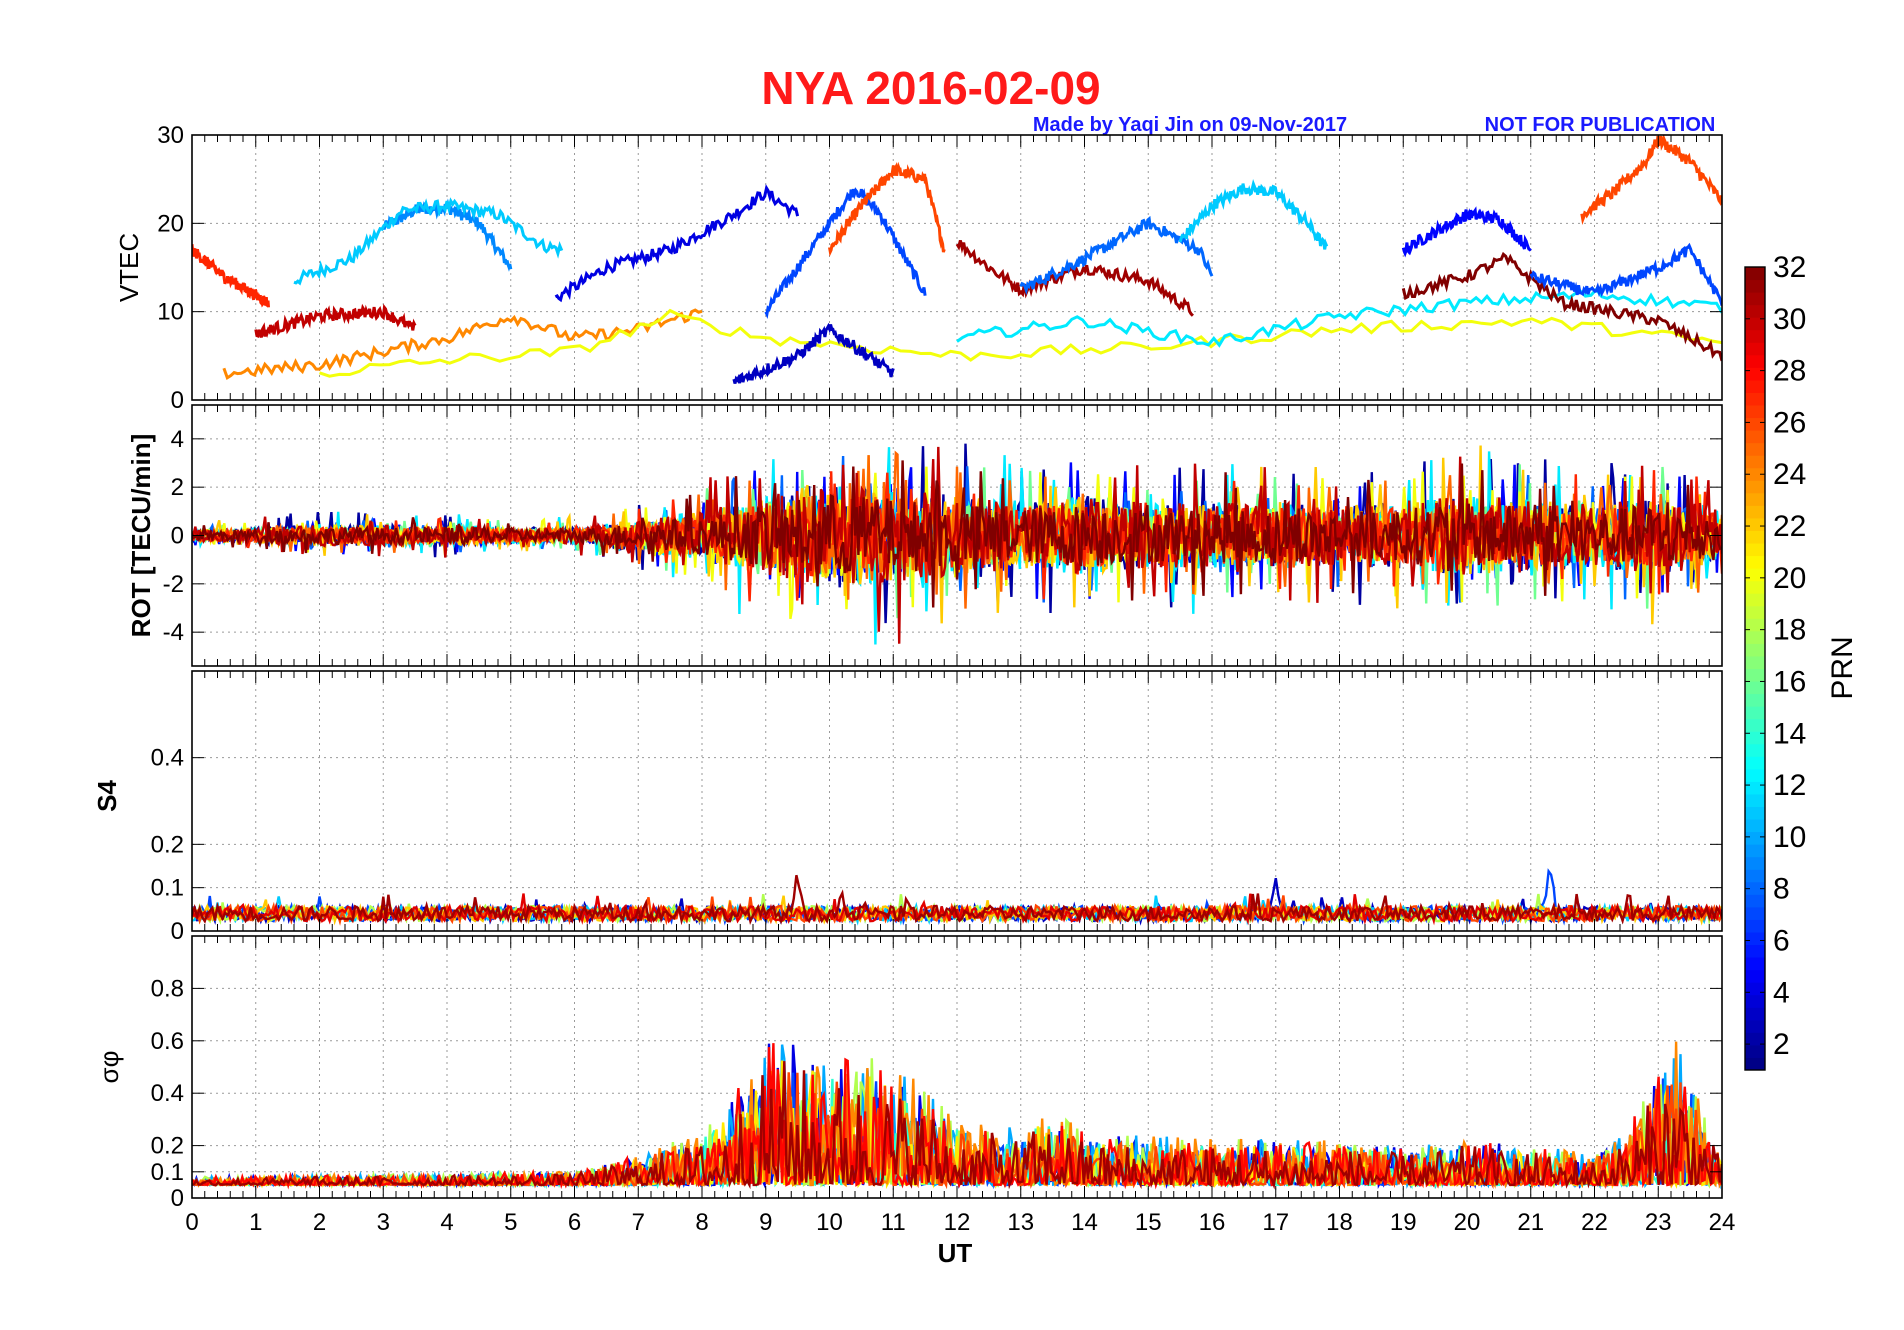 The width and height of the screenshot is (1904, 1330). Describe the element at coordinates (1789, 785) in the screenshot. I see `colorbar-tick-label: 12` at that location.